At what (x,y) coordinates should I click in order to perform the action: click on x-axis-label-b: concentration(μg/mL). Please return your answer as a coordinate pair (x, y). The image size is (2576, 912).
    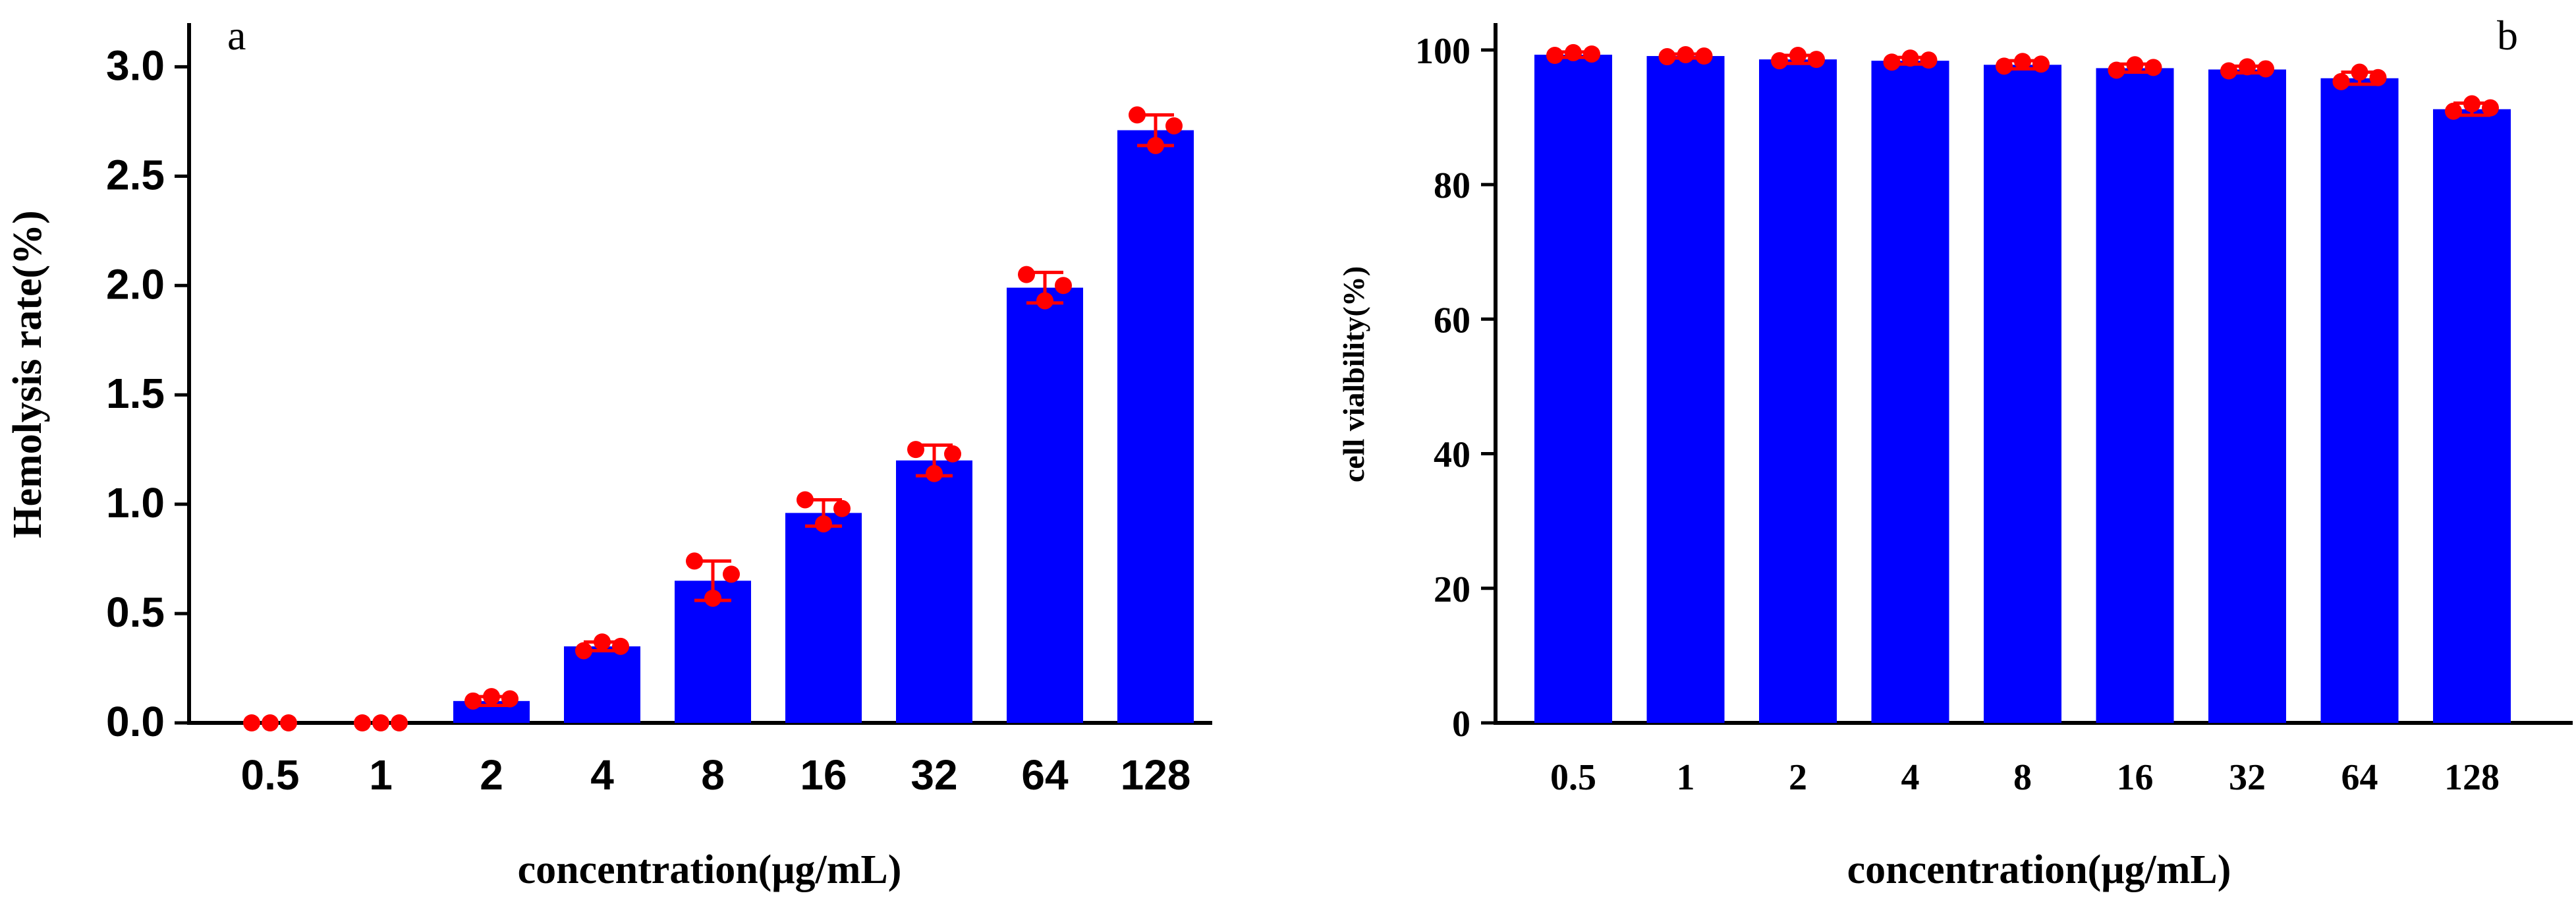
    Looking at the image, I should click on (2039, 869).